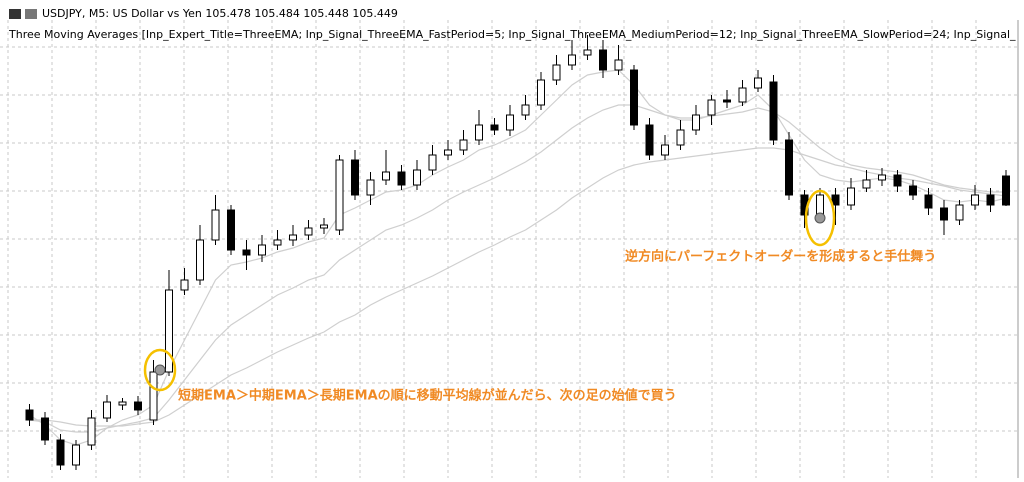 The height and width of the screenshot is (482, 1024). I want to click on annotation: 短期EMA＞中期EMA＞長期EMAの順に移動平均線が並んだら、次の足の始値で買う, so click(427, 396).